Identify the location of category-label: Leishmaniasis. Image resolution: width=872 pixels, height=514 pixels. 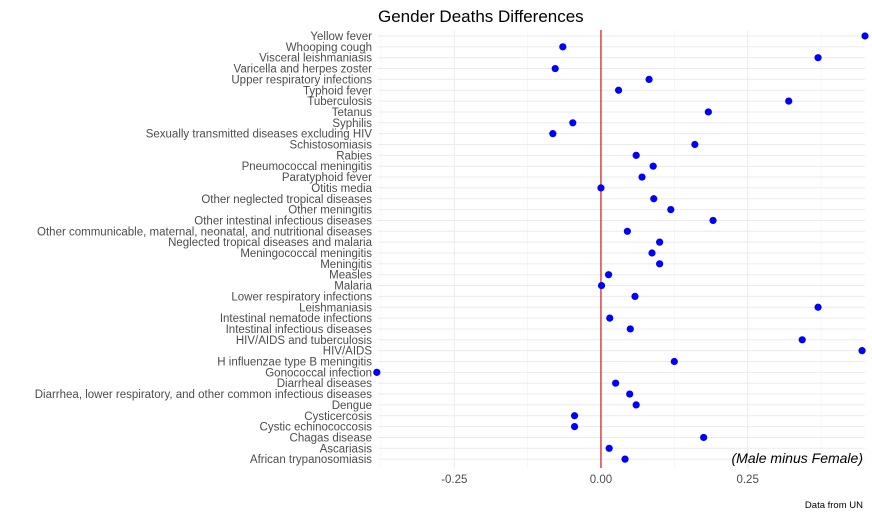
(335, 308).